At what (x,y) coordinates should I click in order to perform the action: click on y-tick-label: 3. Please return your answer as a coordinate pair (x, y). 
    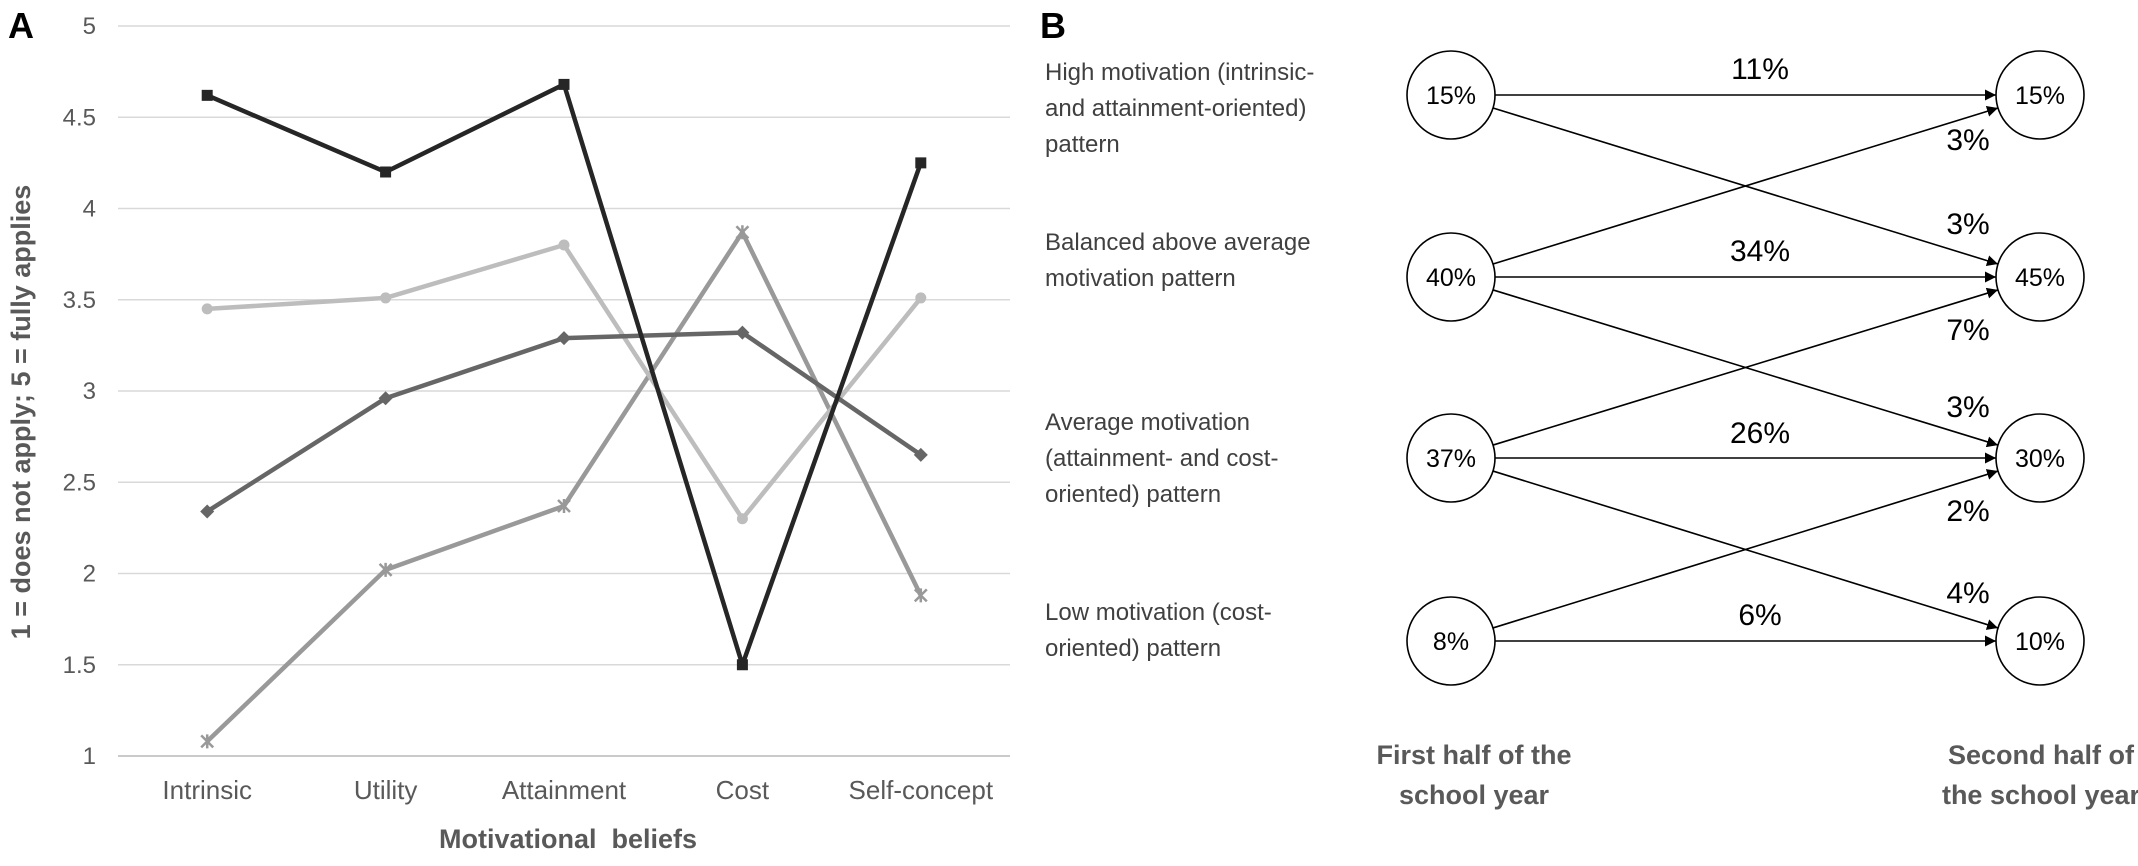
    Looking at the image, I should click on (89, 391).